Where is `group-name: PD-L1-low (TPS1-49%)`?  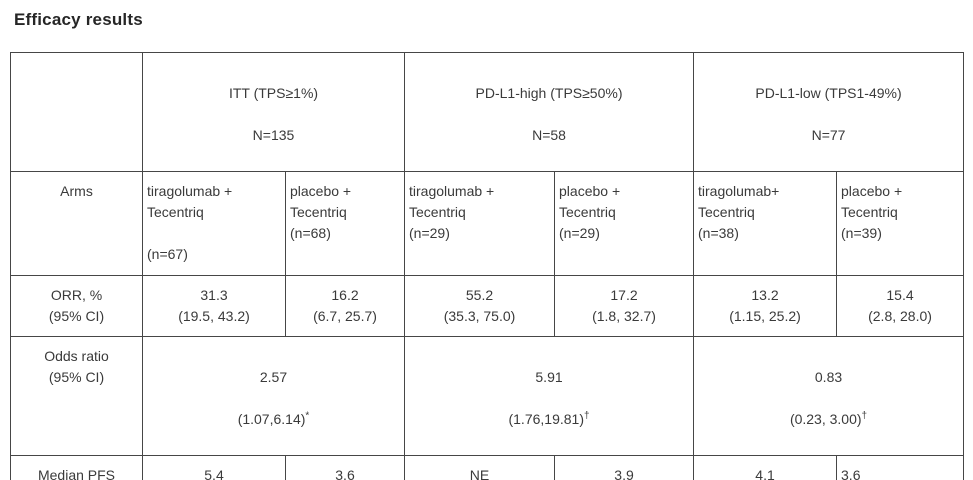
group-name: PD-L1-low (TPS1-49%) is located at coordinates (828, 93).